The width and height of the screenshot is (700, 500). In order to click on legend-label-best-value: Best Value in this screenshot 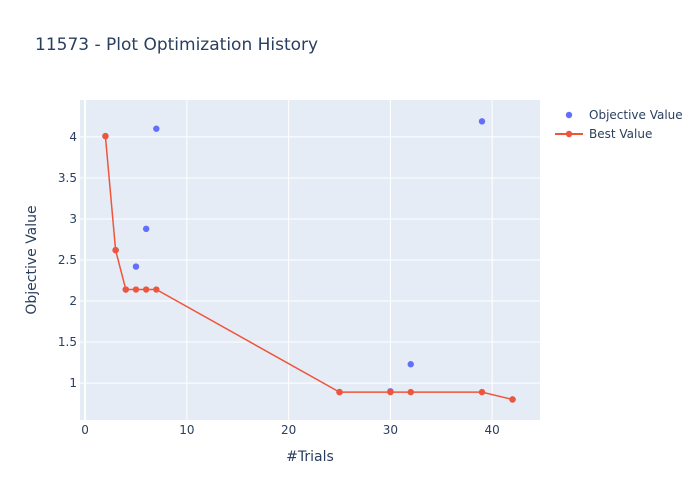, I will do `click(620, 134)`.